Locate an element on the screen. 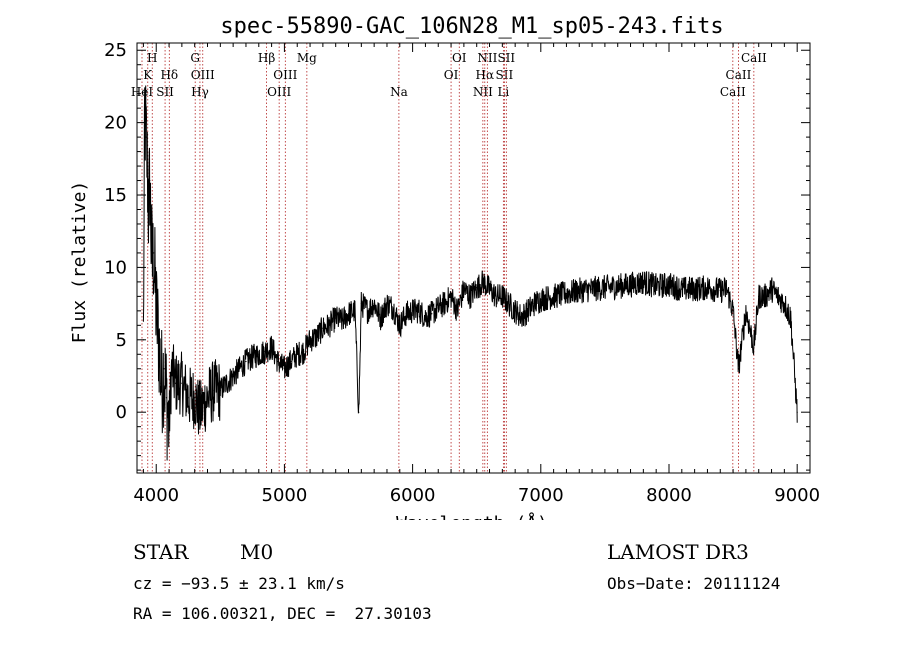  x-axis-label: Wavelength (Å) is located at coordinates (472, 516).